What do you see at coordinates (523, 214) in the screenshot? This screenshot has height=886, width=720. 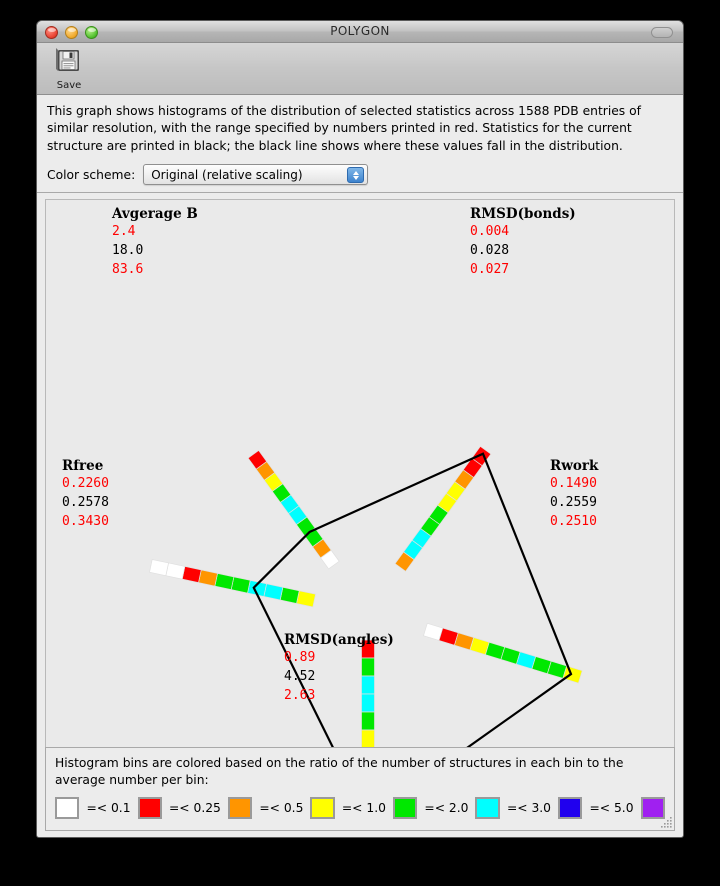 I see `axis-title: RMSD(bonds)` at bounding box center [523, 214].